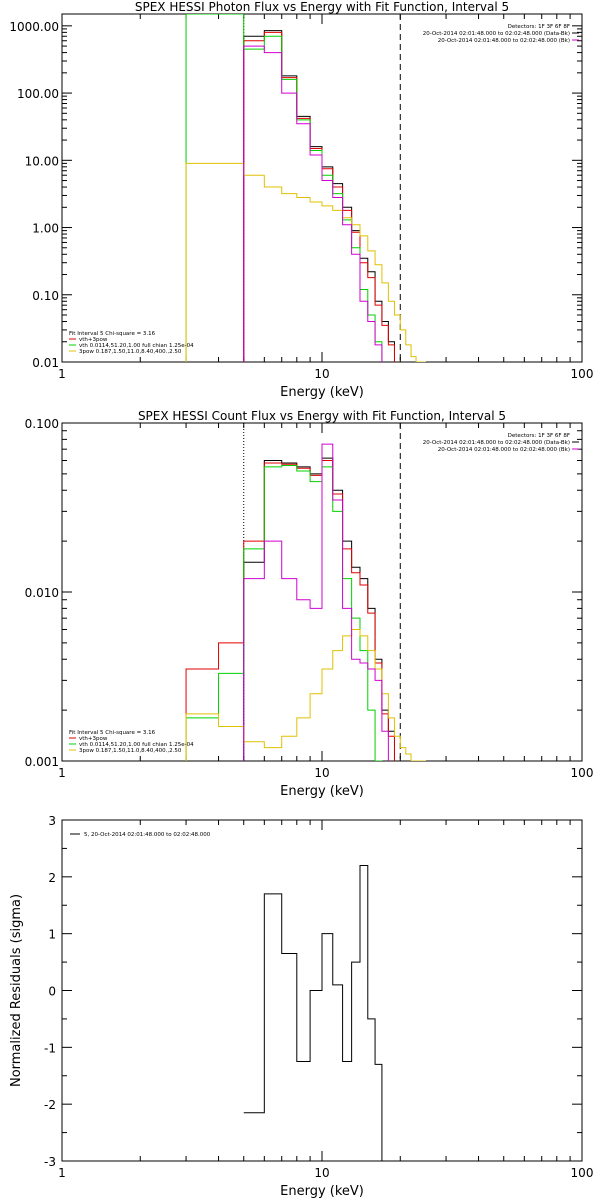 The width and height of the screenshot is (600, 1200). Describe the element at coordinates (52, 935) in the screenshot. I see `y-tick-label: 1` at that location.